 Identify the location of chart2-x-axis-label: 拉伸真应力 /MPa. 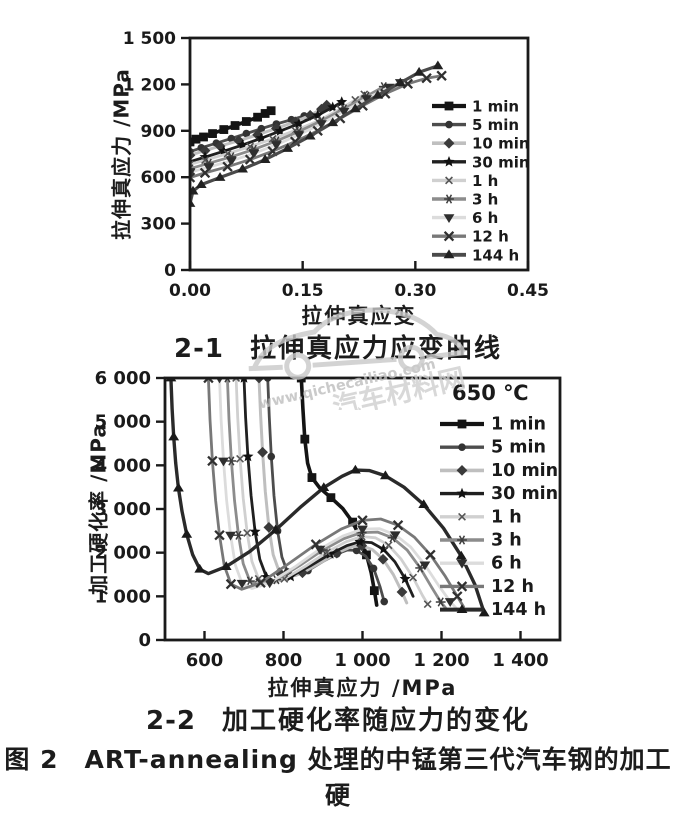
(362, 688).